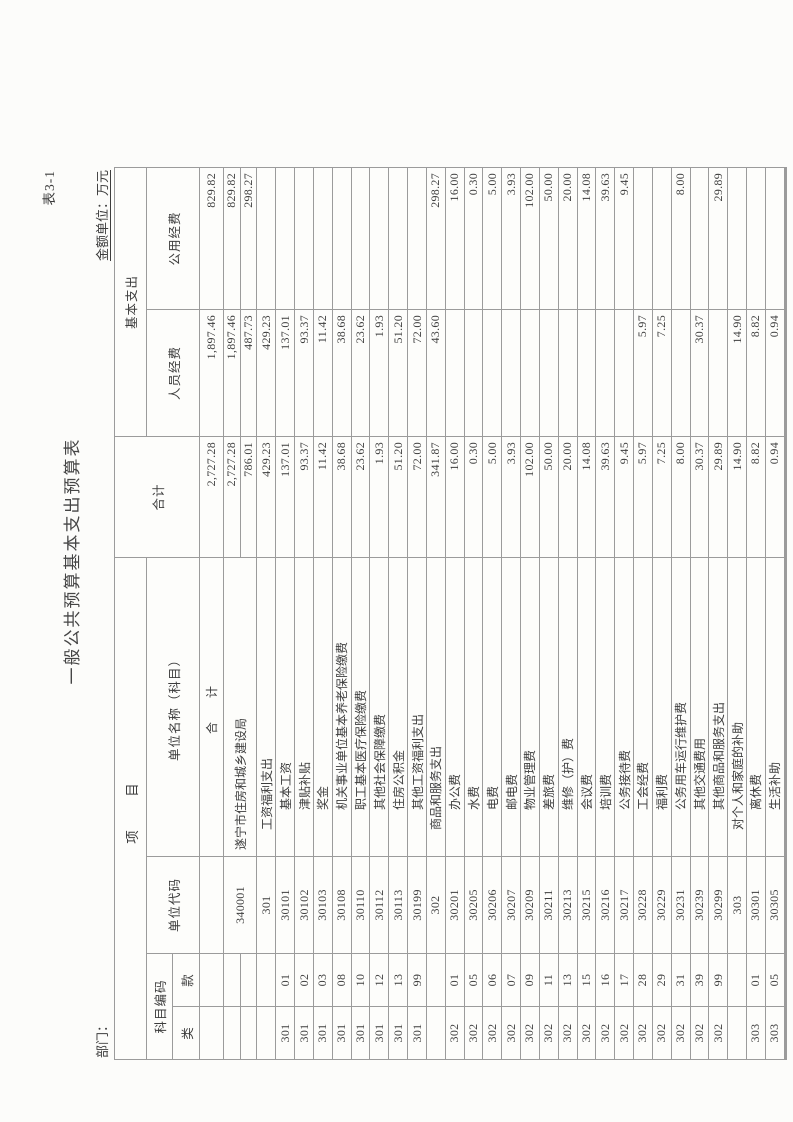 The image size is (793, 1122). Describe the element at coordinates (323, 905) in the screenshot. I see `cell-unit-code: 30103` at that location.